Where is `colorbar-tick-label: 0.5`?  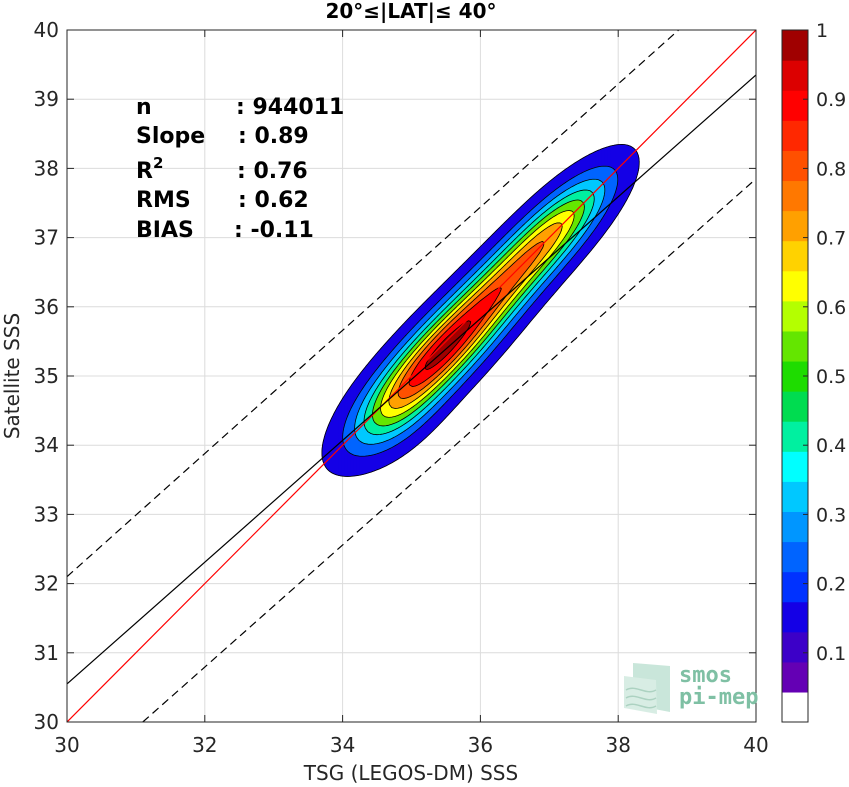 colorbar-tick-label: 0.5 is located at coordinates (831, 377).